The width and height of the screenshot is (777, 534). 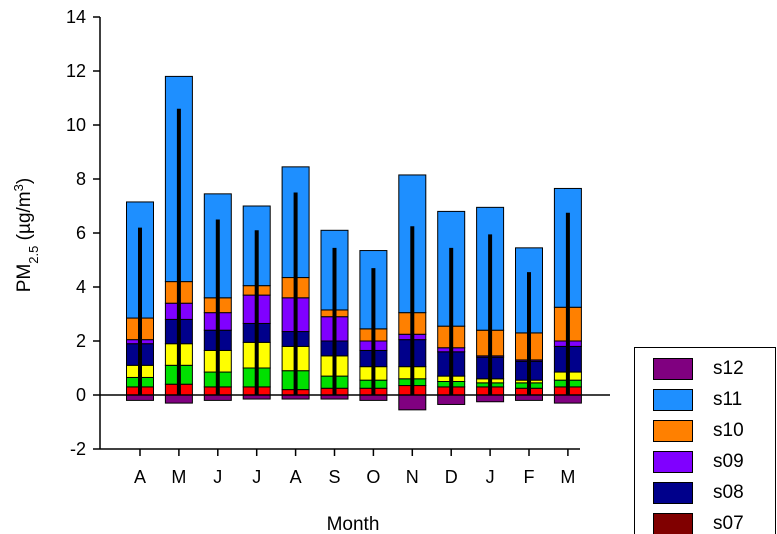 What do you see at coordinates (18, 187) in the screenshot?
I see `y-axis-title-sup: 3` at bounding box center [18, 187].